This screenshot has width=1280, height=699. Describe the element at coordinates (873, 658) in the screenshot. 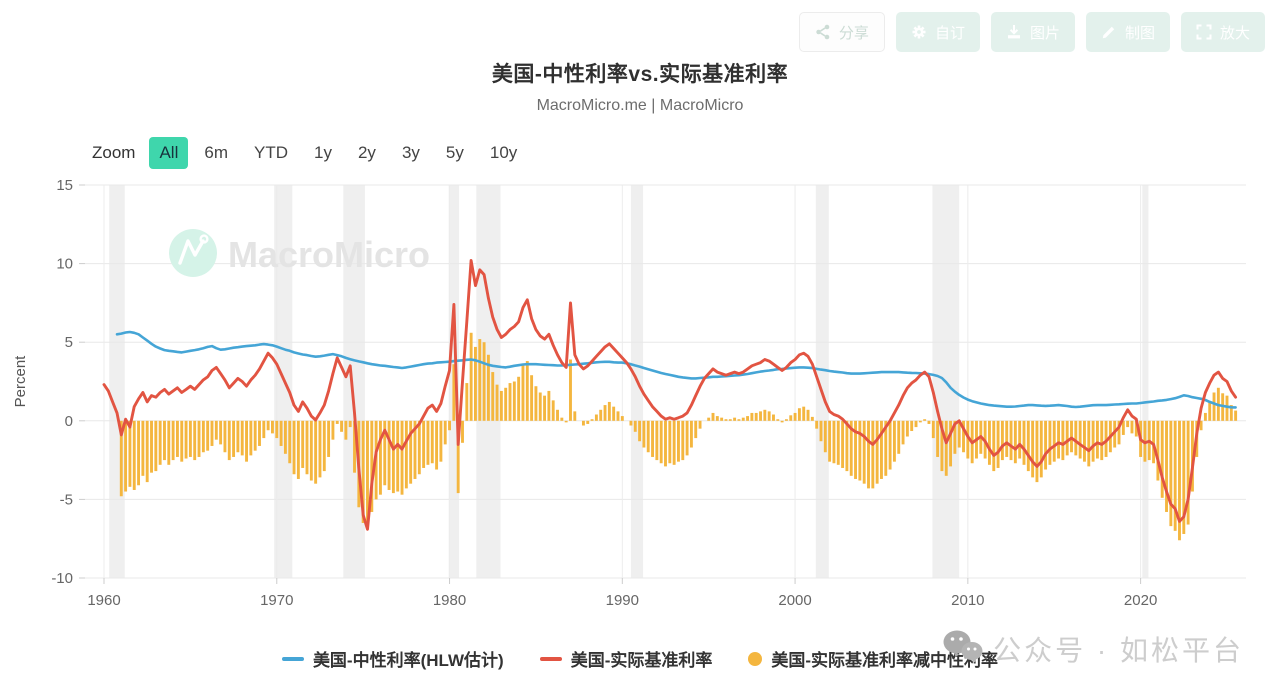

I see `legend-item-rate-gap: 美国-实际基准利率减中性利率` at that location.